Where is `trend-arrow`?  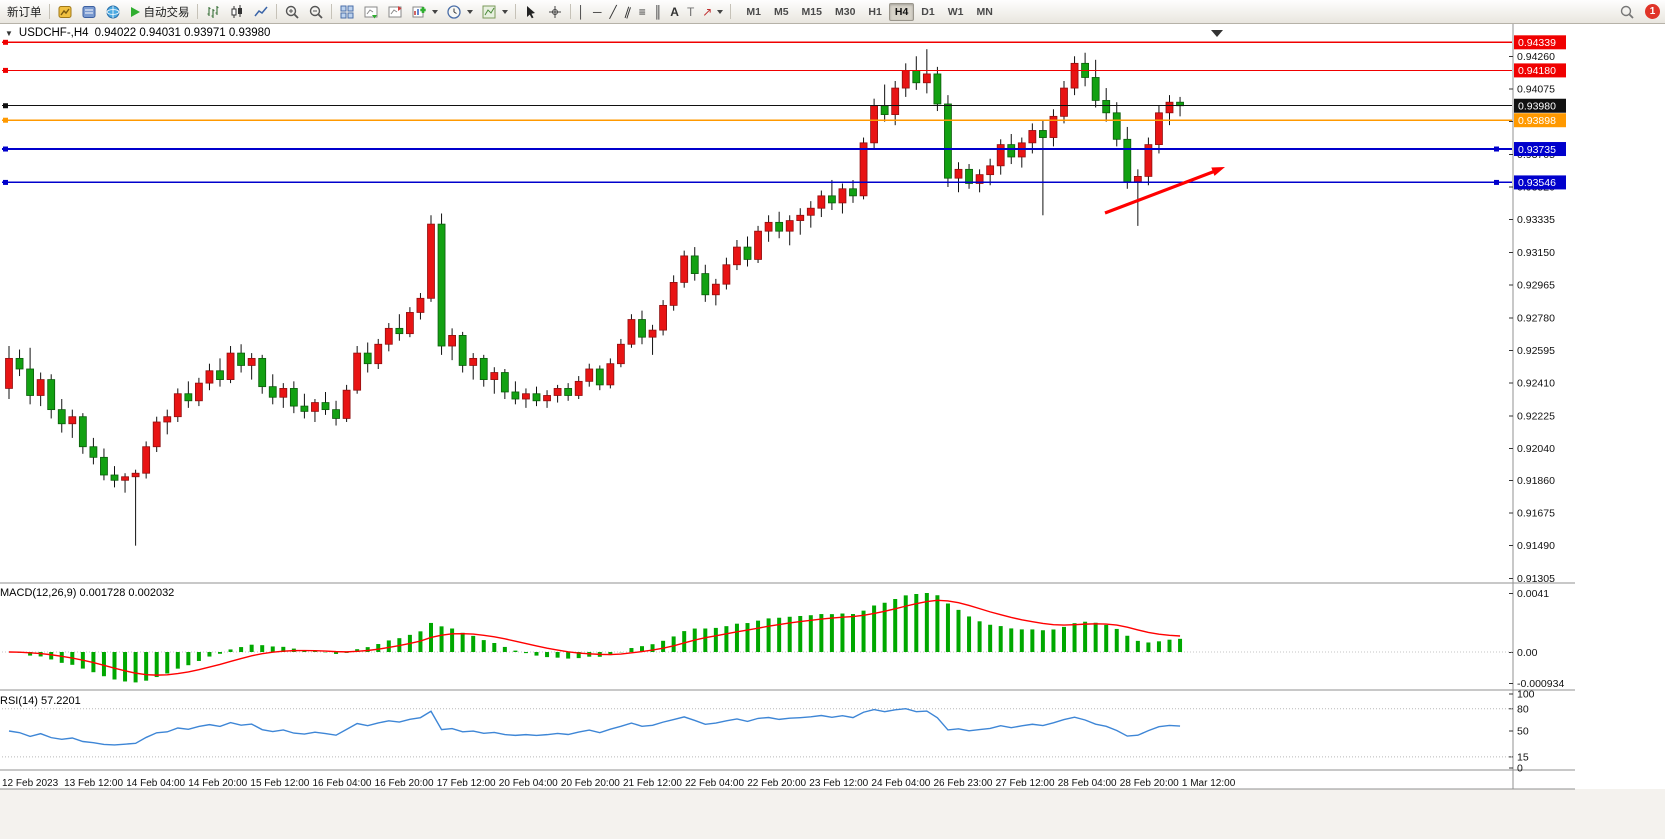
trend-arrow is located at coordinates (1164, 191).